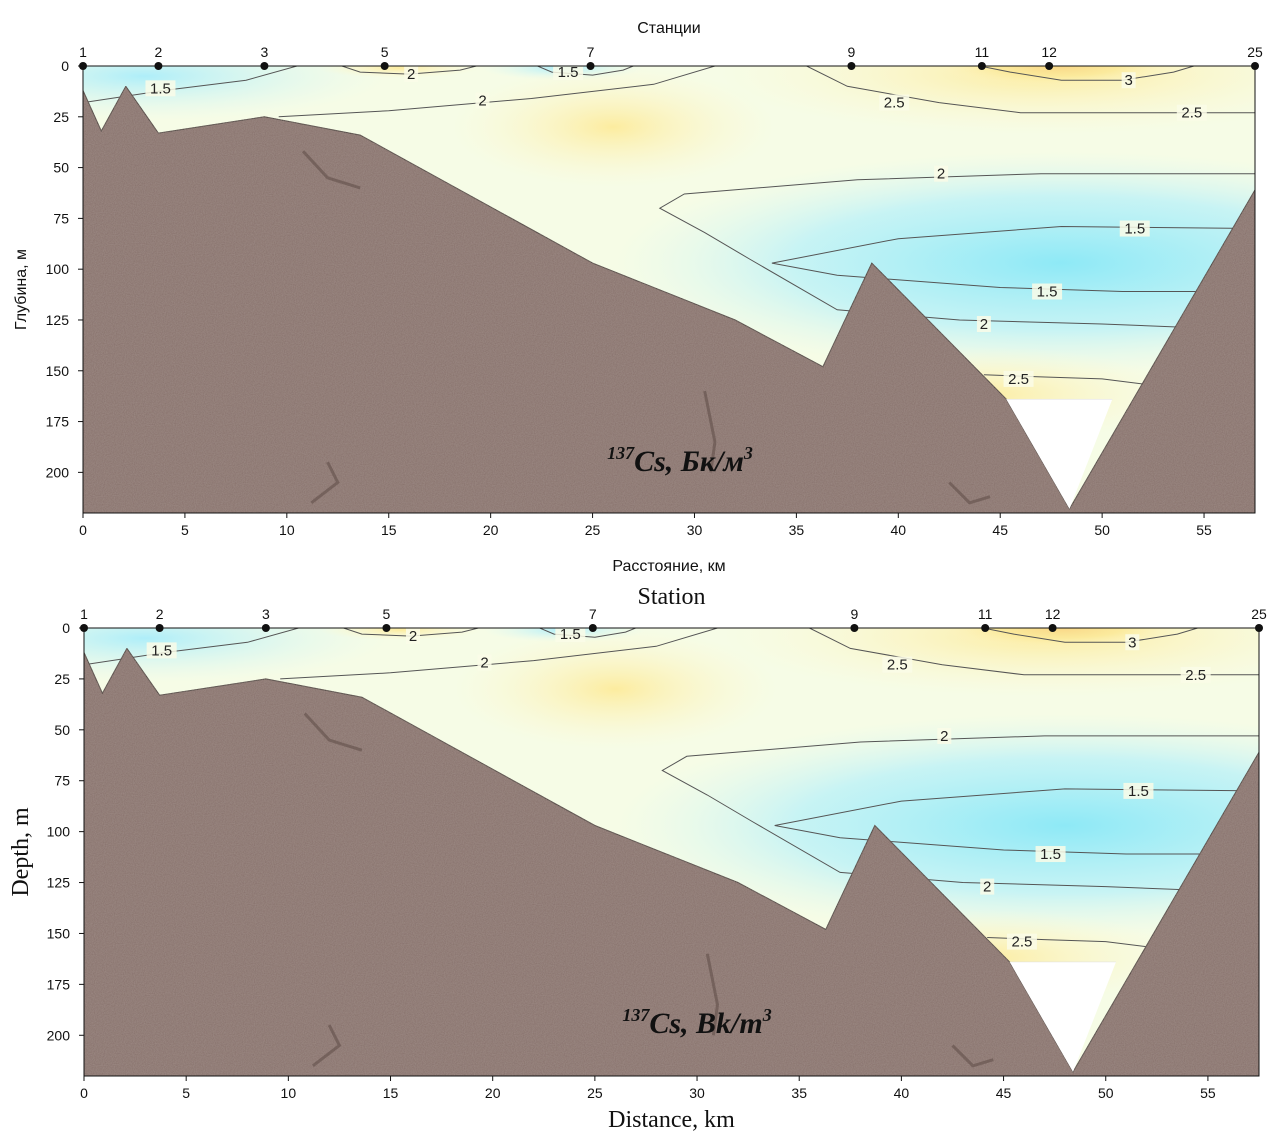  Describe the element at coordinates (186, 1093) in the screenshot. I see `x-tick-label: 5` at that location.